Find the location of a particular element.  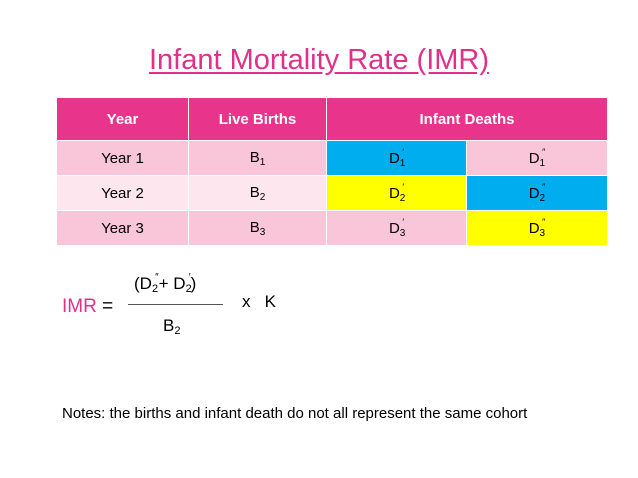

year-cell: Year 2 is located at coordinates (122, 193).